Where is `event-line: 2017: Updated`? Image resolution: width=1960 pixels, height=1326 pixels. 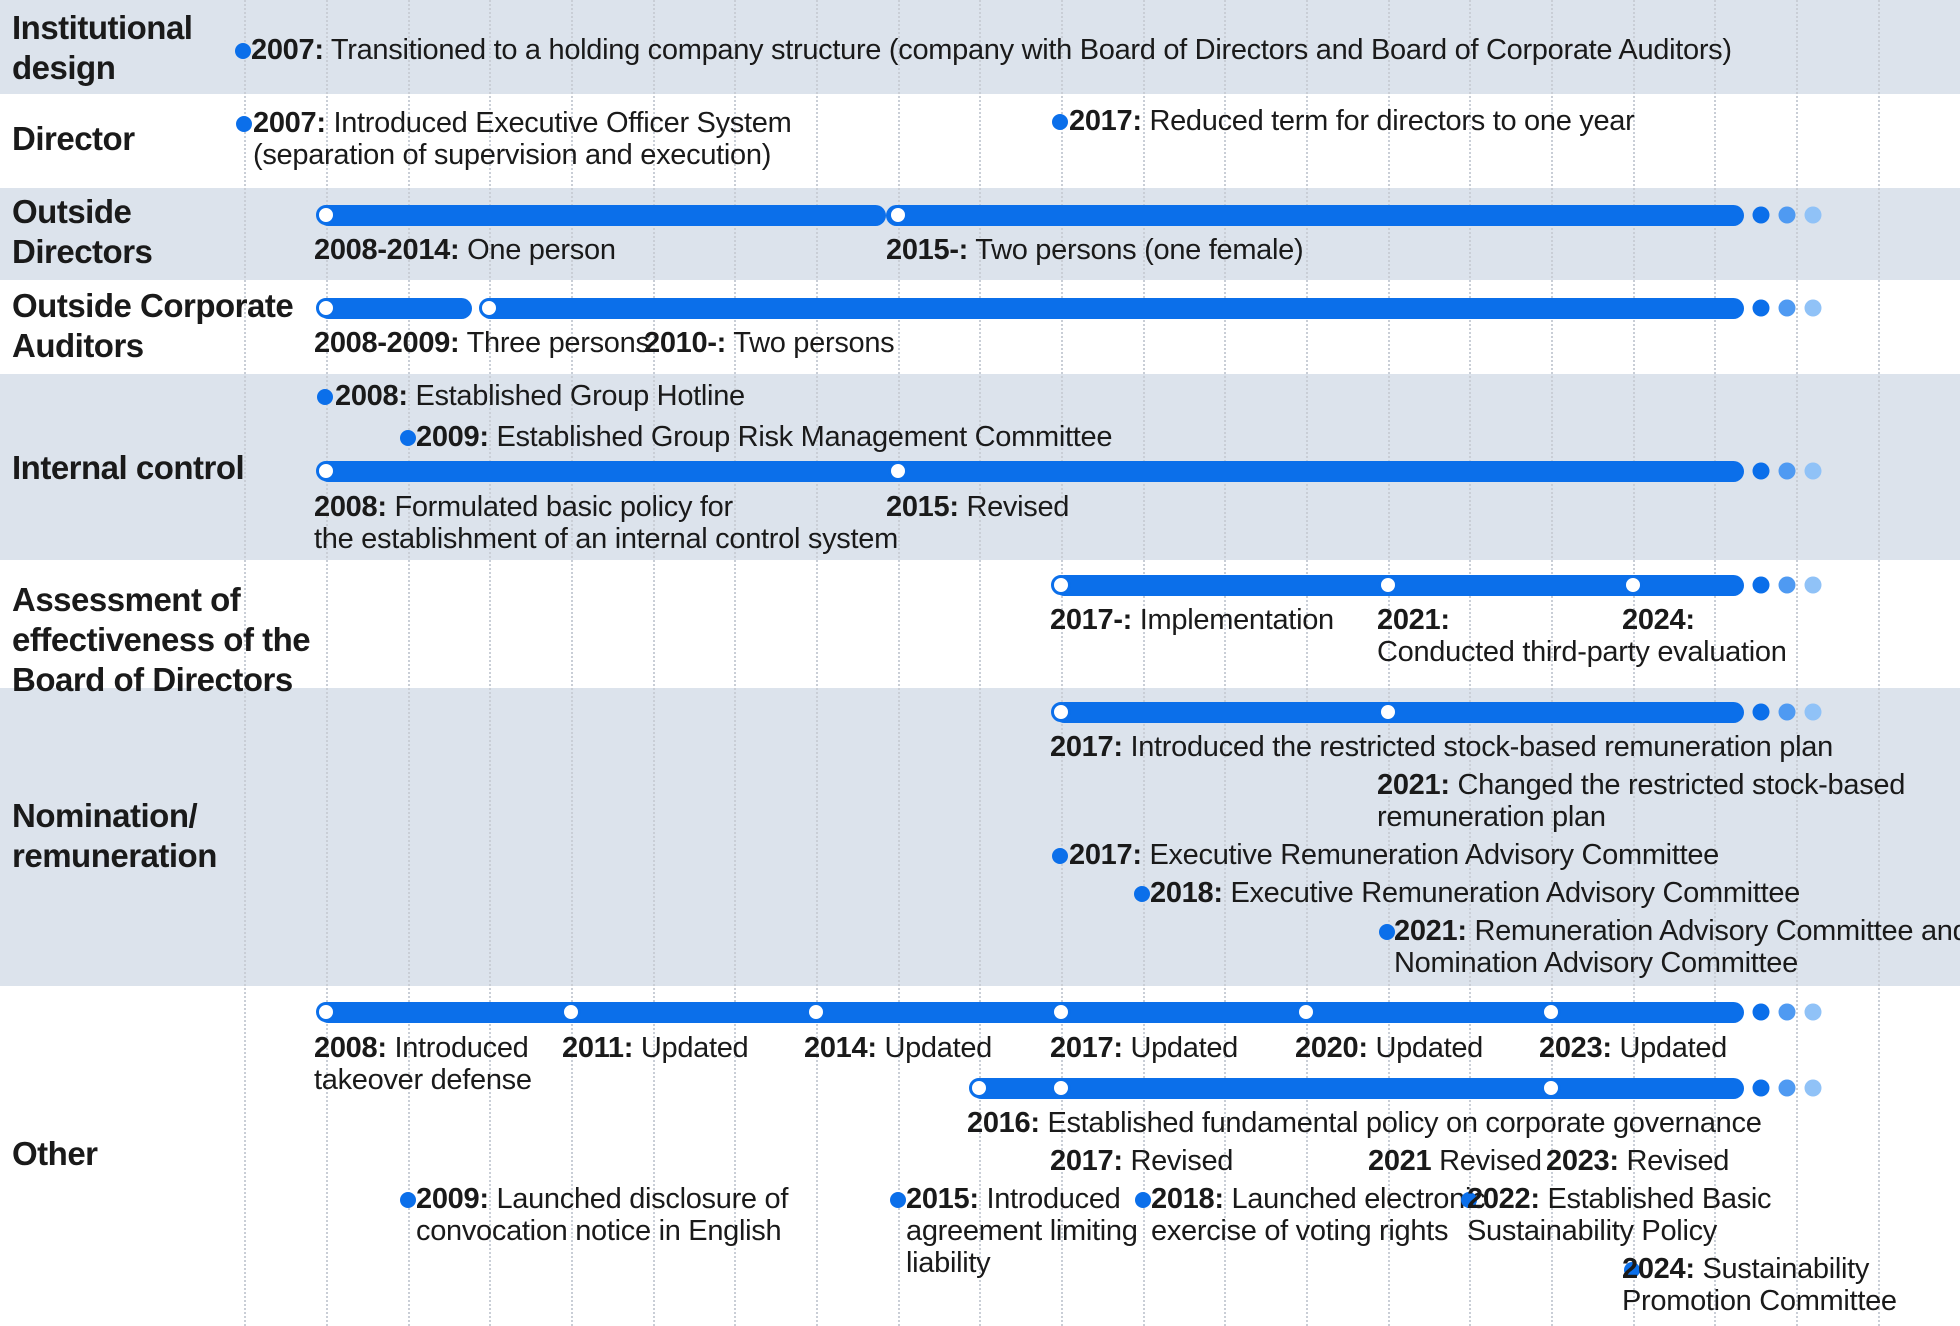
event-line: 2017: Updated is located at coordinates (1144, 1048).